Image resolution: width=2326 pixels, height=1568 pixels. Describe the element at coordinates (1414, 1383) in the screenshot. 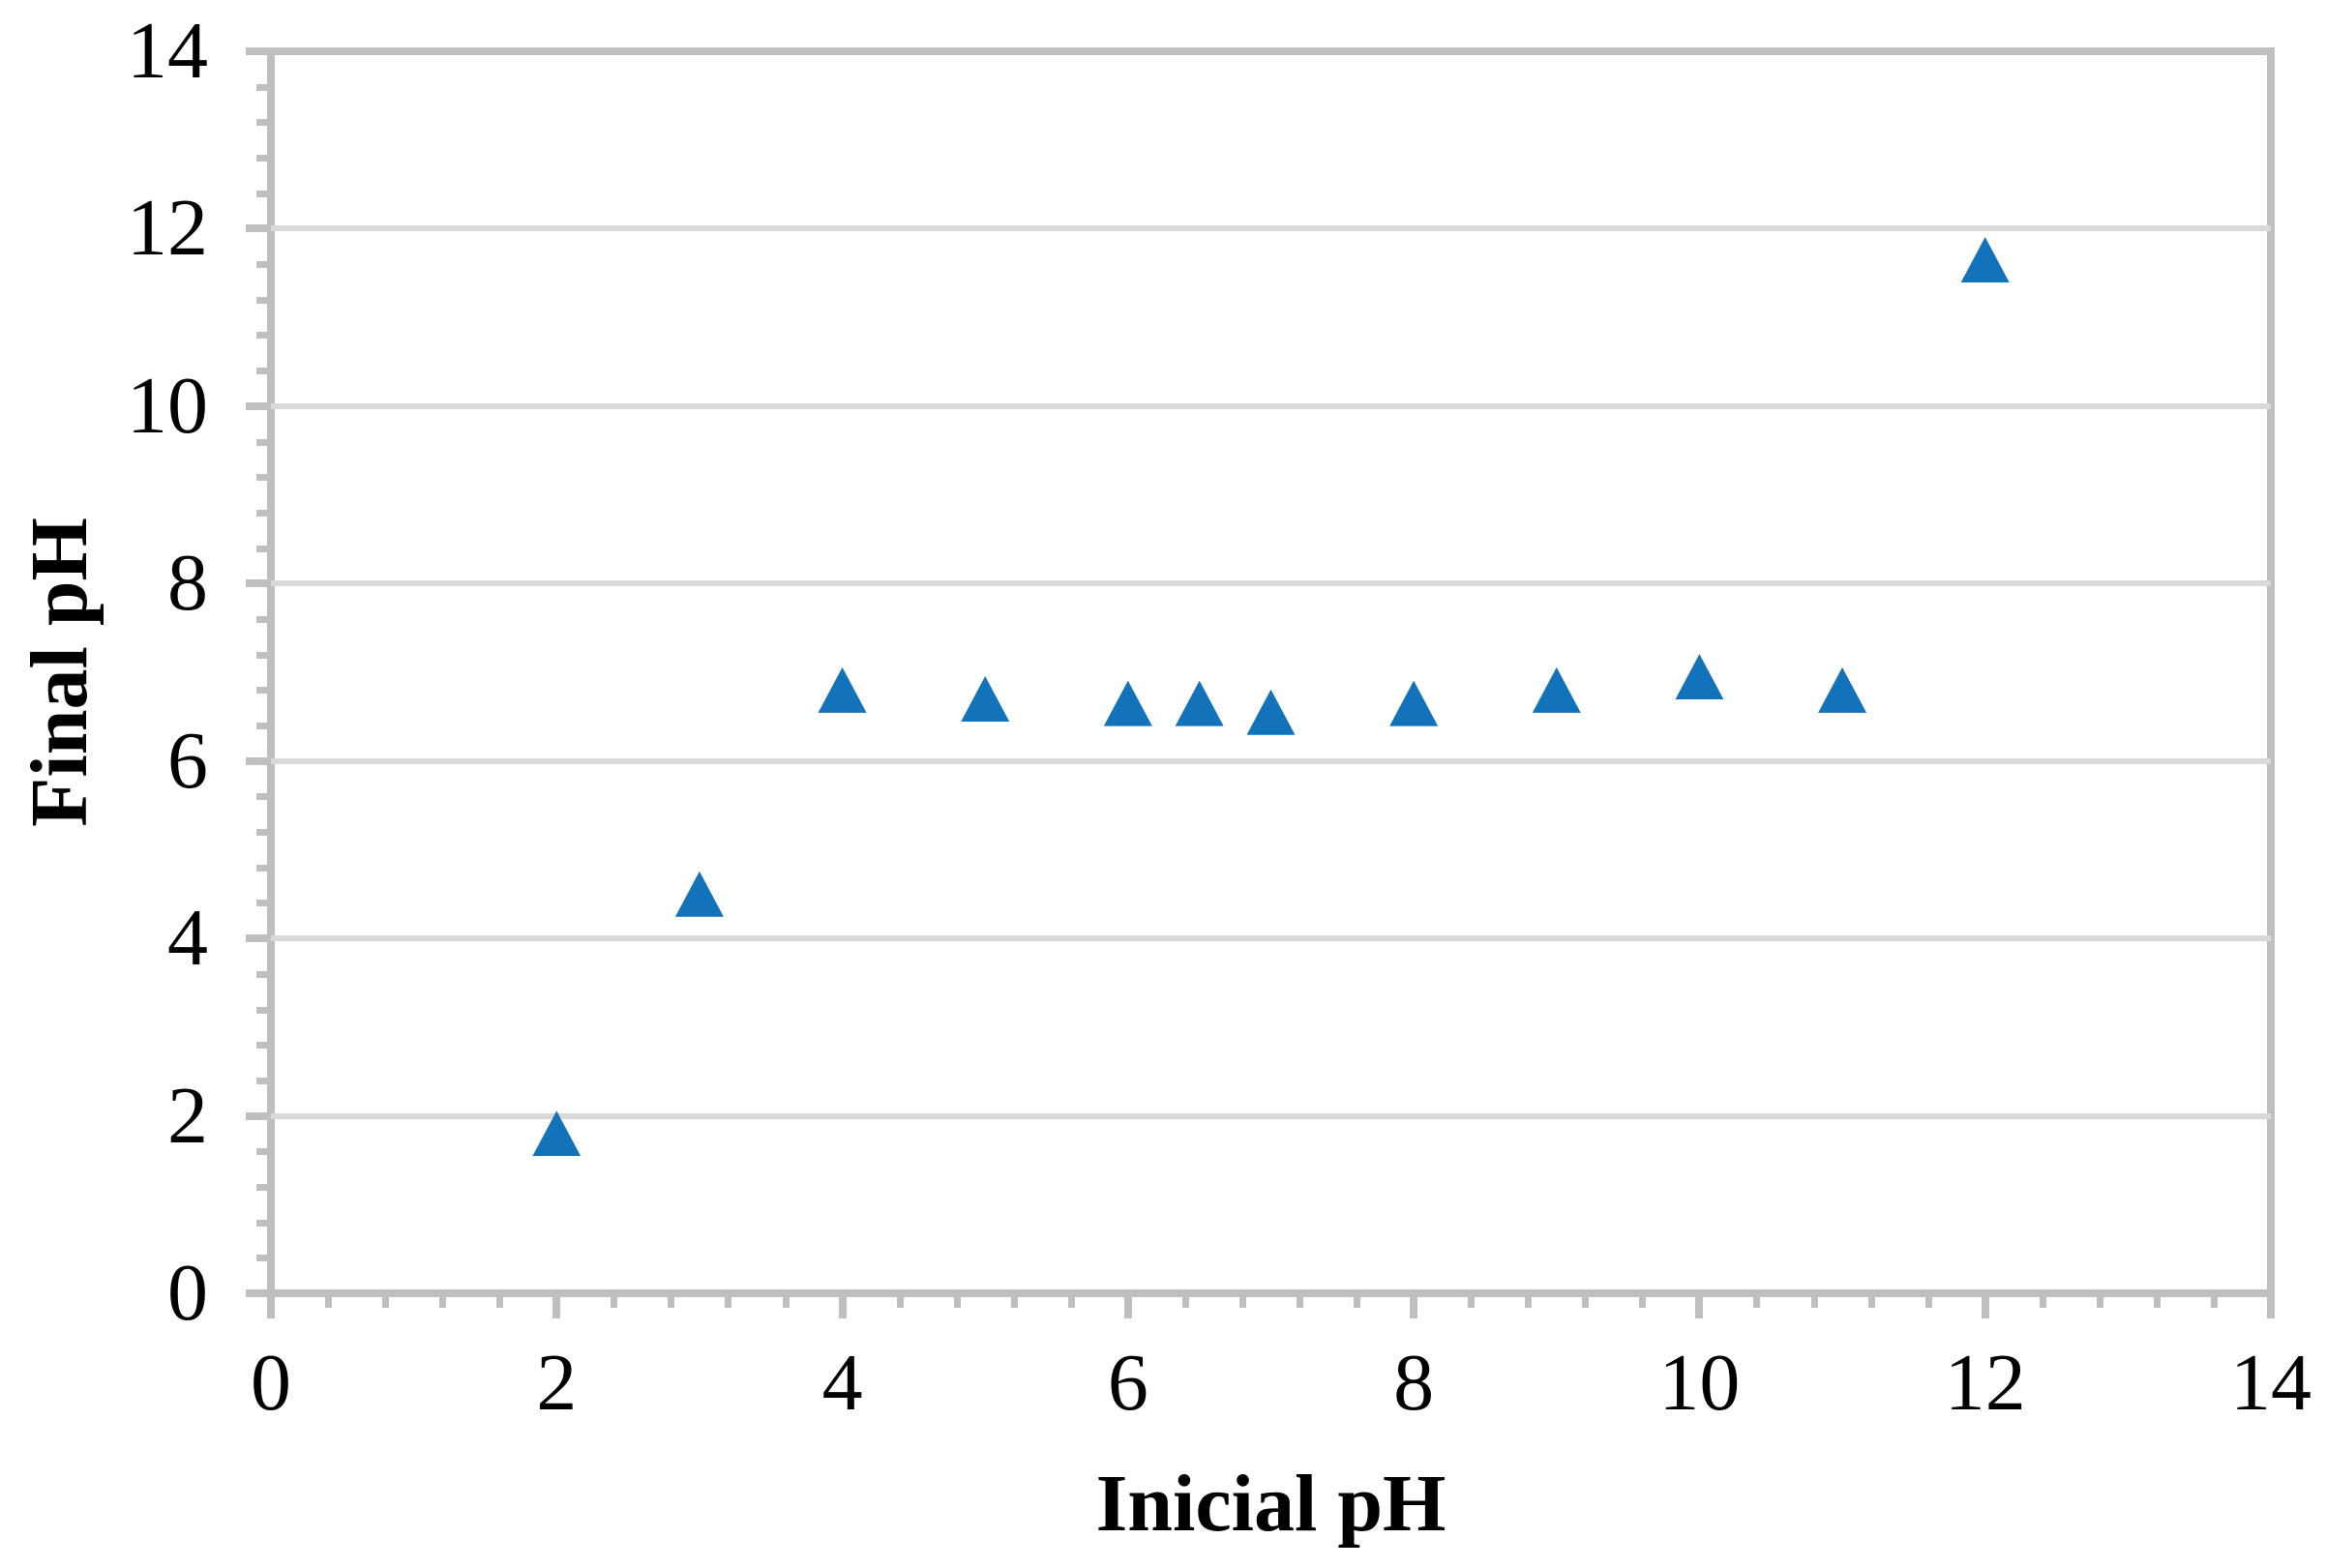

I see `x-tick-label: 8` at that location.